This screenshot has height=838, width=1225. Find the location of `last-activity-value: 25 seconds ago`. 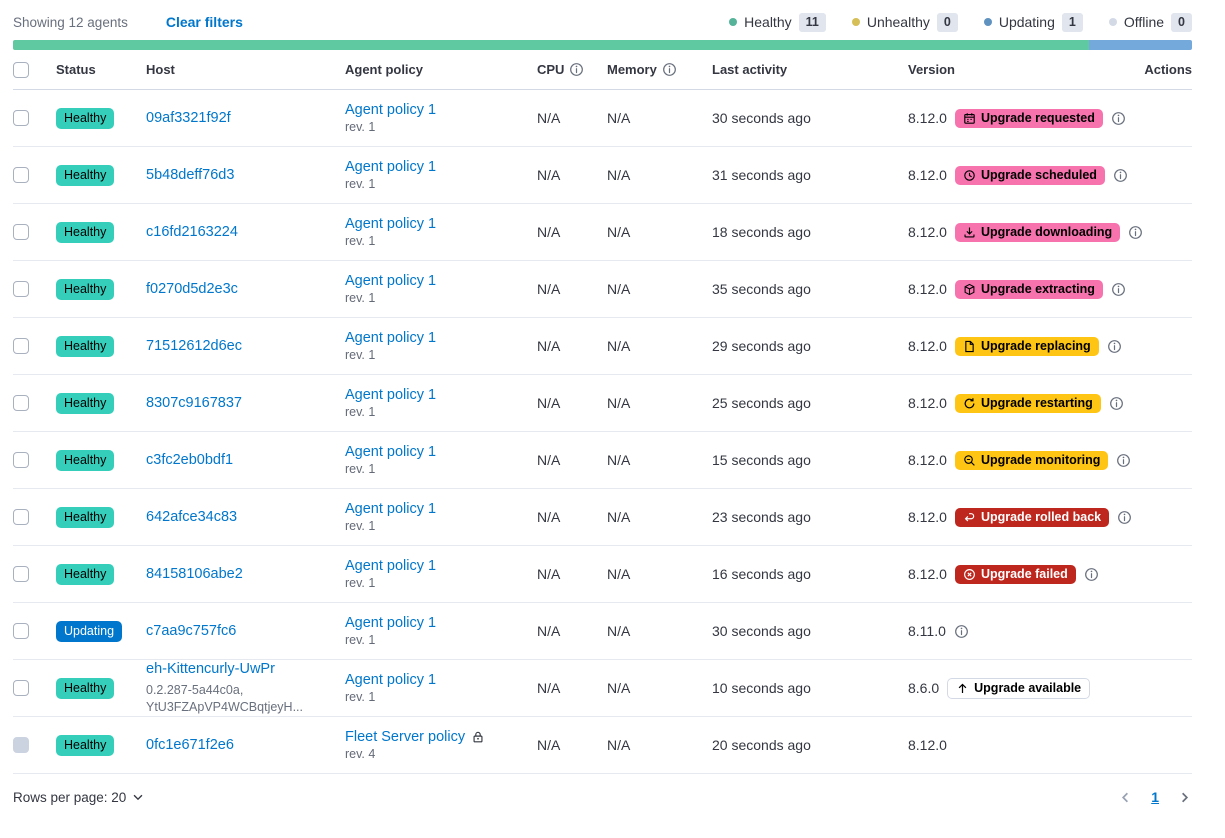

last-activity-value: 25 seconds ago is located at coordinates (761, 403).